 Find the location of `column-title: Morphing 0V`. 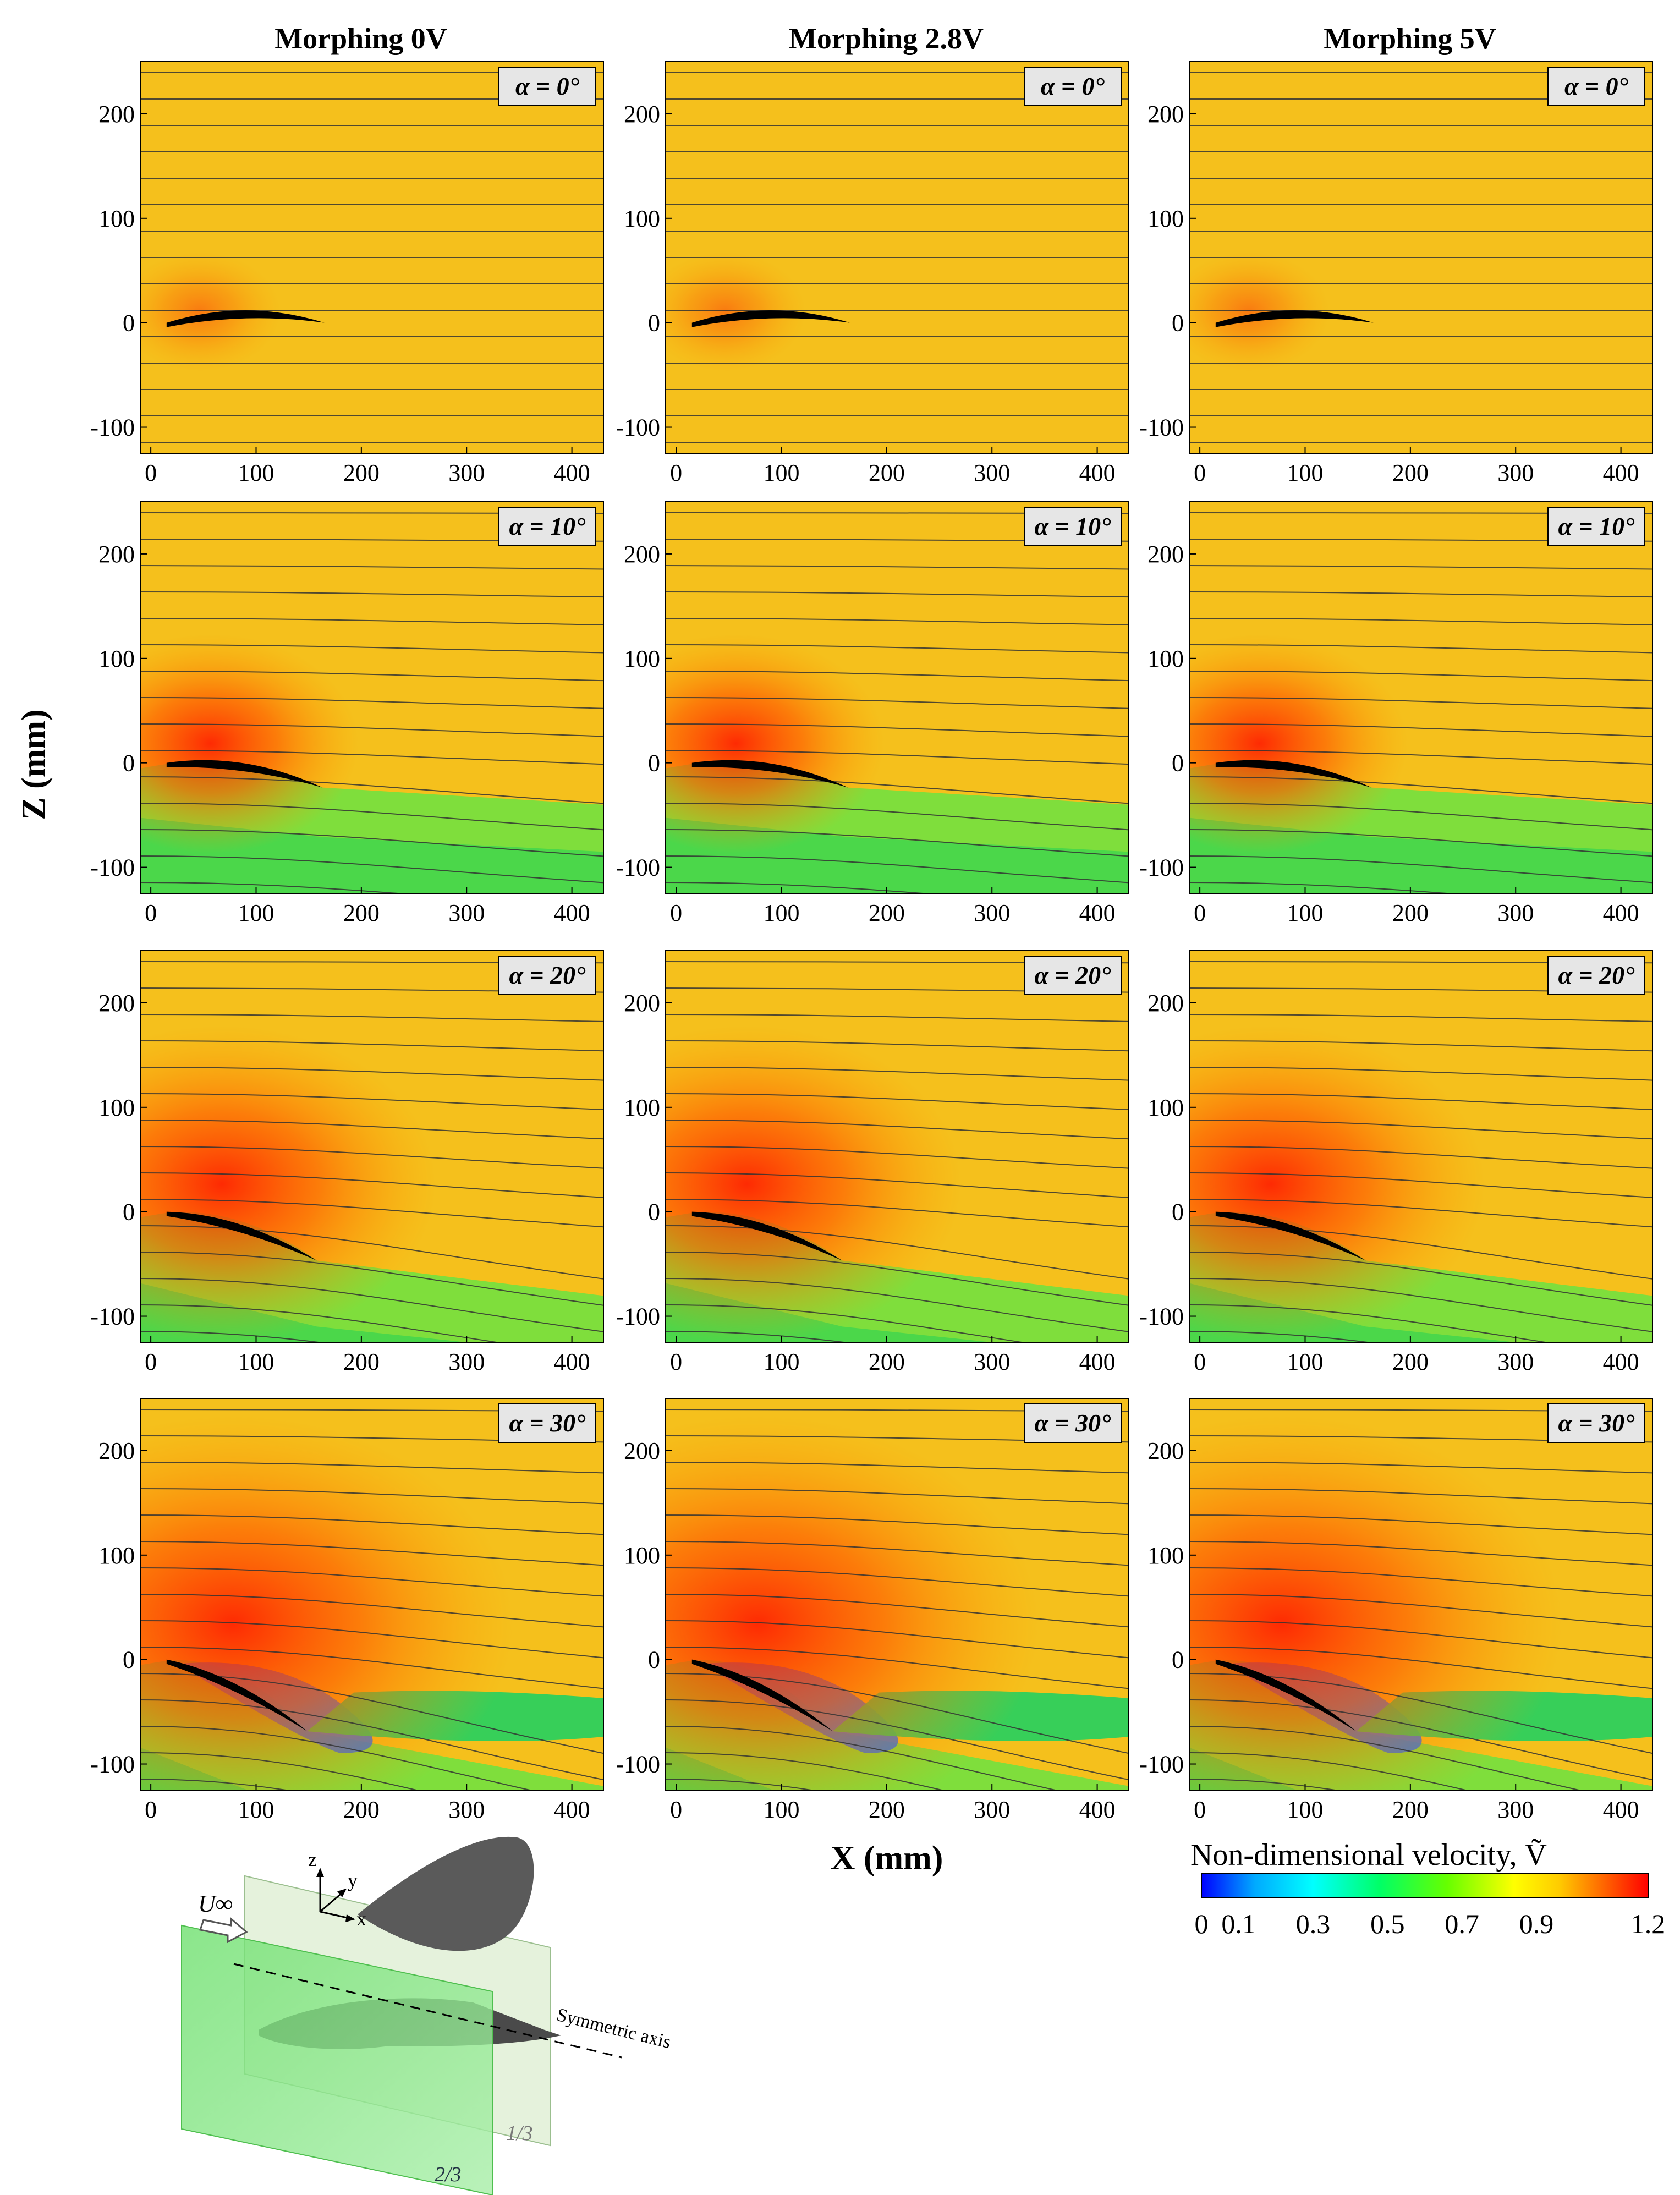

column-title: Morphing 0V is located at coordinates (360, 38).